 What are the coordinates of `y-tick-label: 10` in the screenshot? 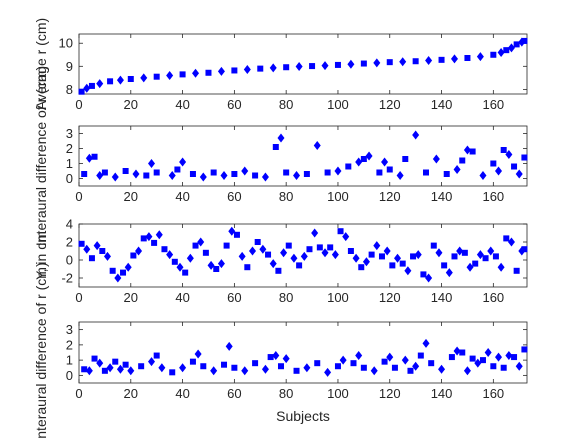 It's located at (66, 43).